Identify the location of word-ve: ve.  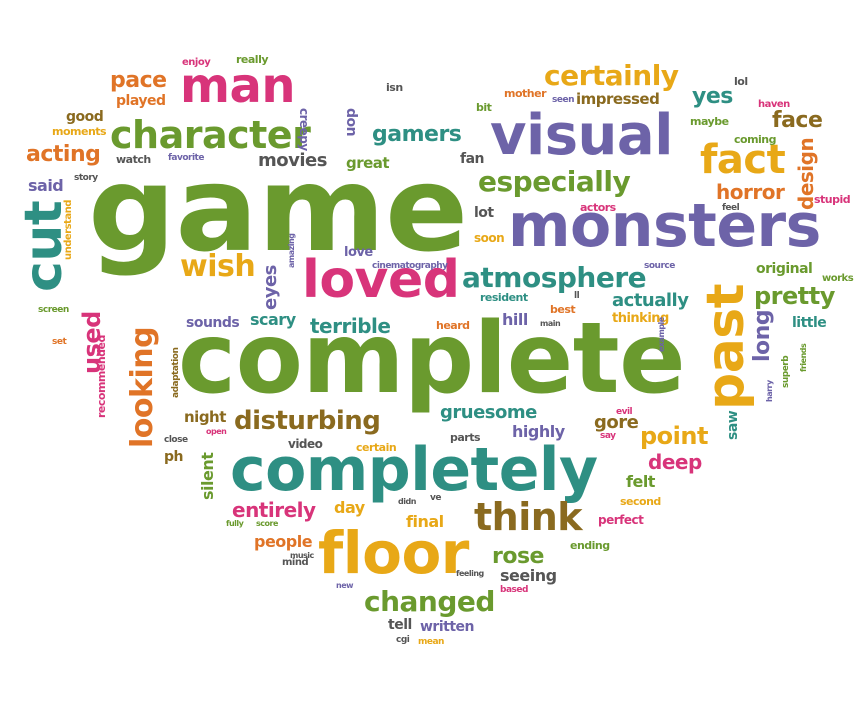
(435, 498).